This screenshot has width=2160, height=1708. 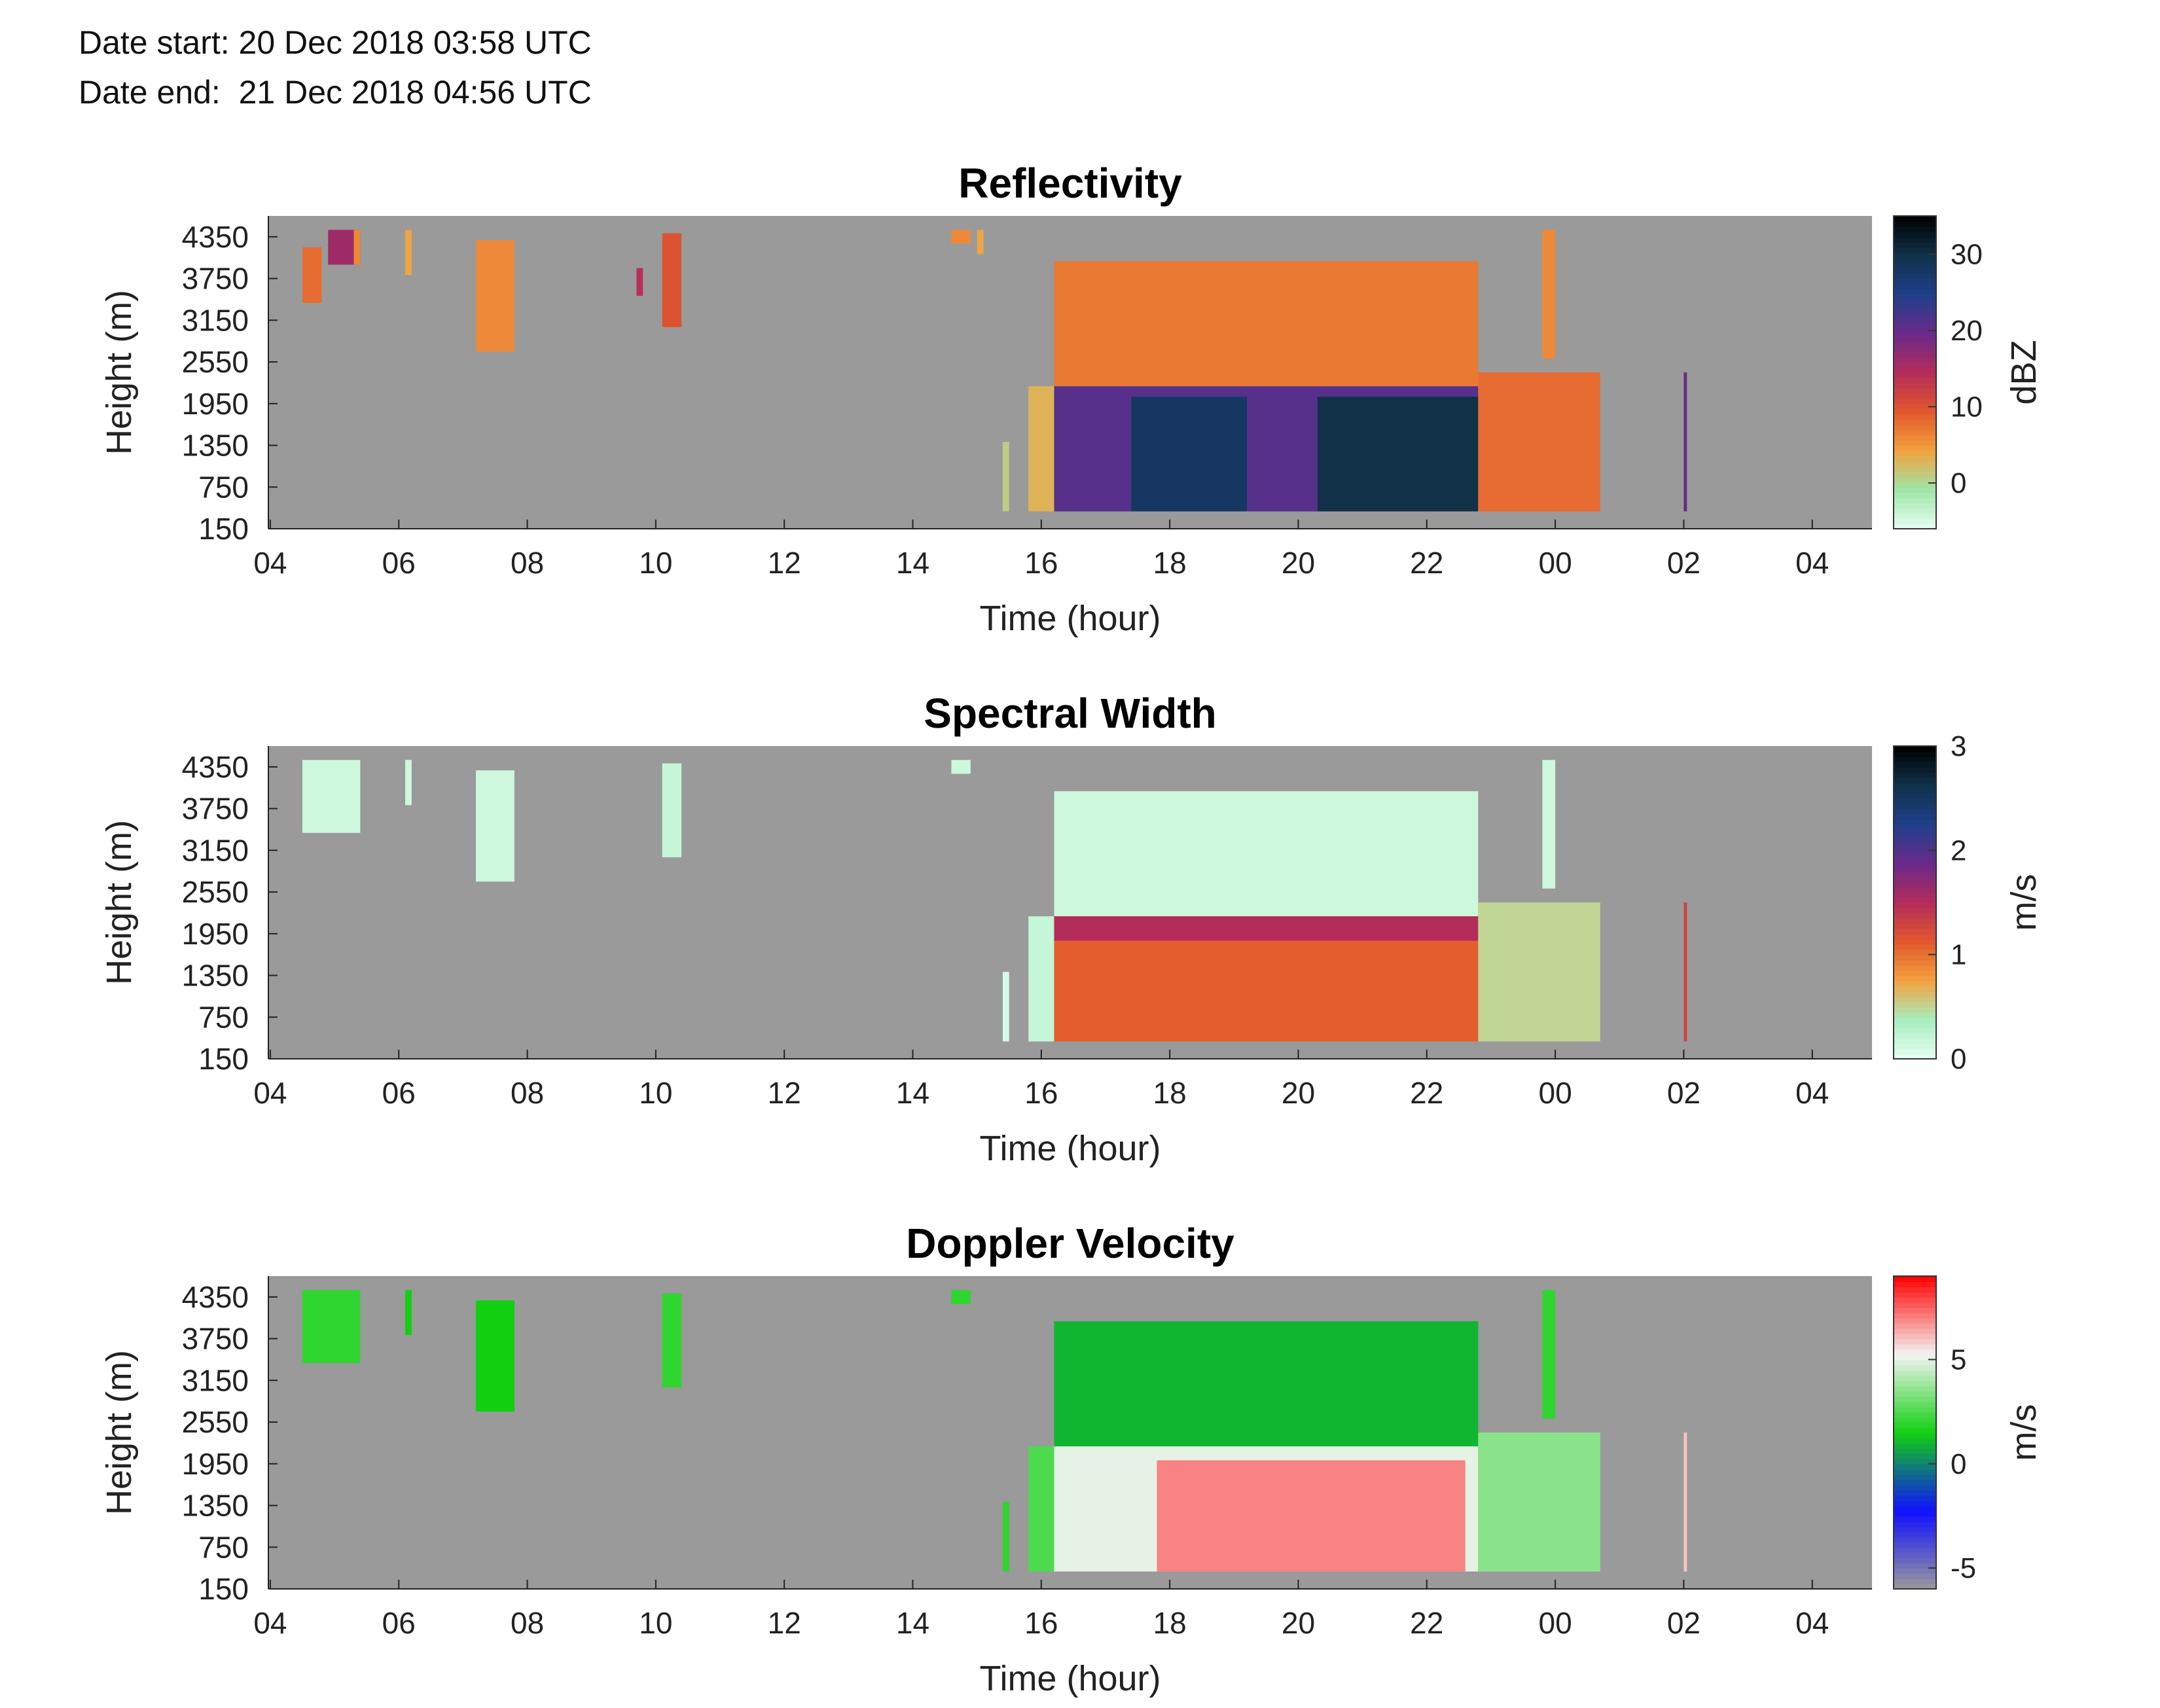 I want to click on y-tick-label: 2550, so click(x=215, y=362).